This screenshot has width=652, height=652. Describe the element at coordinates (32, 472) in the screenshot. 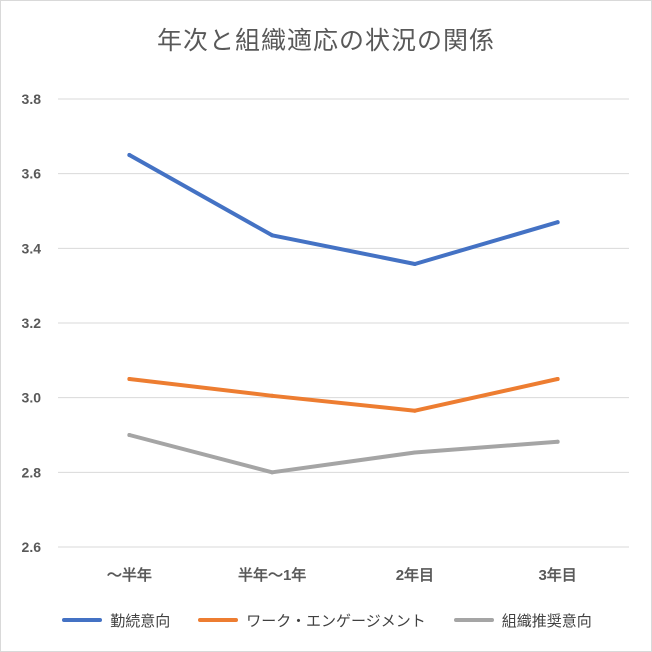

I see `y-tick-label: 2.8` at that location.